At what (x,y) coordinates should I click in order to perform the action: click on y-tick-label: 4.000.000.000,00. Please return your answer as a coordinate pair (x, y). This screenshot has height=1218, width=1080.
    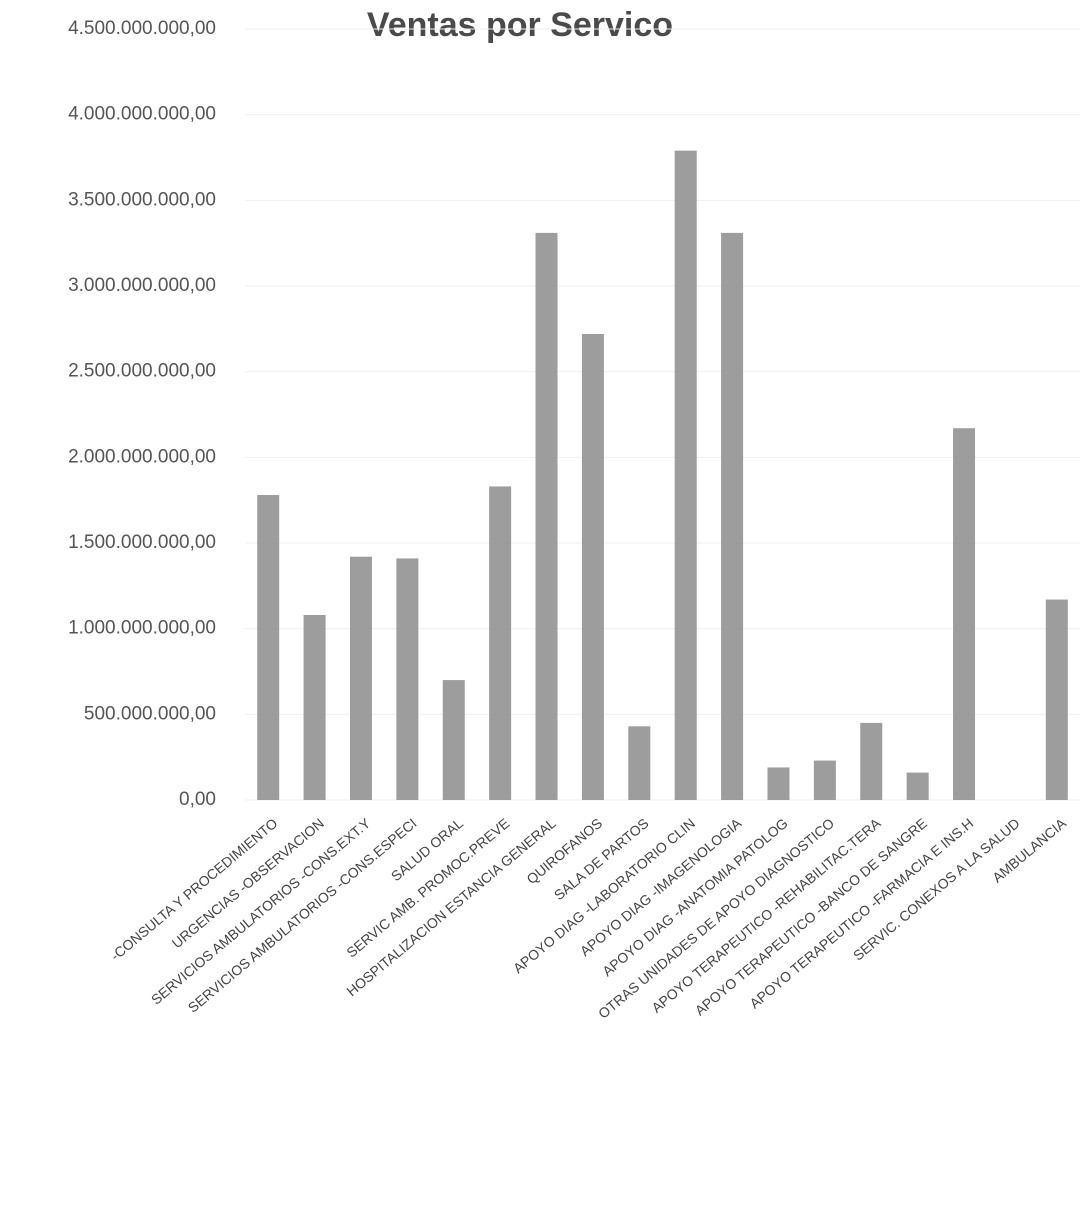
    Looking at the image, I should click on (142, 114).